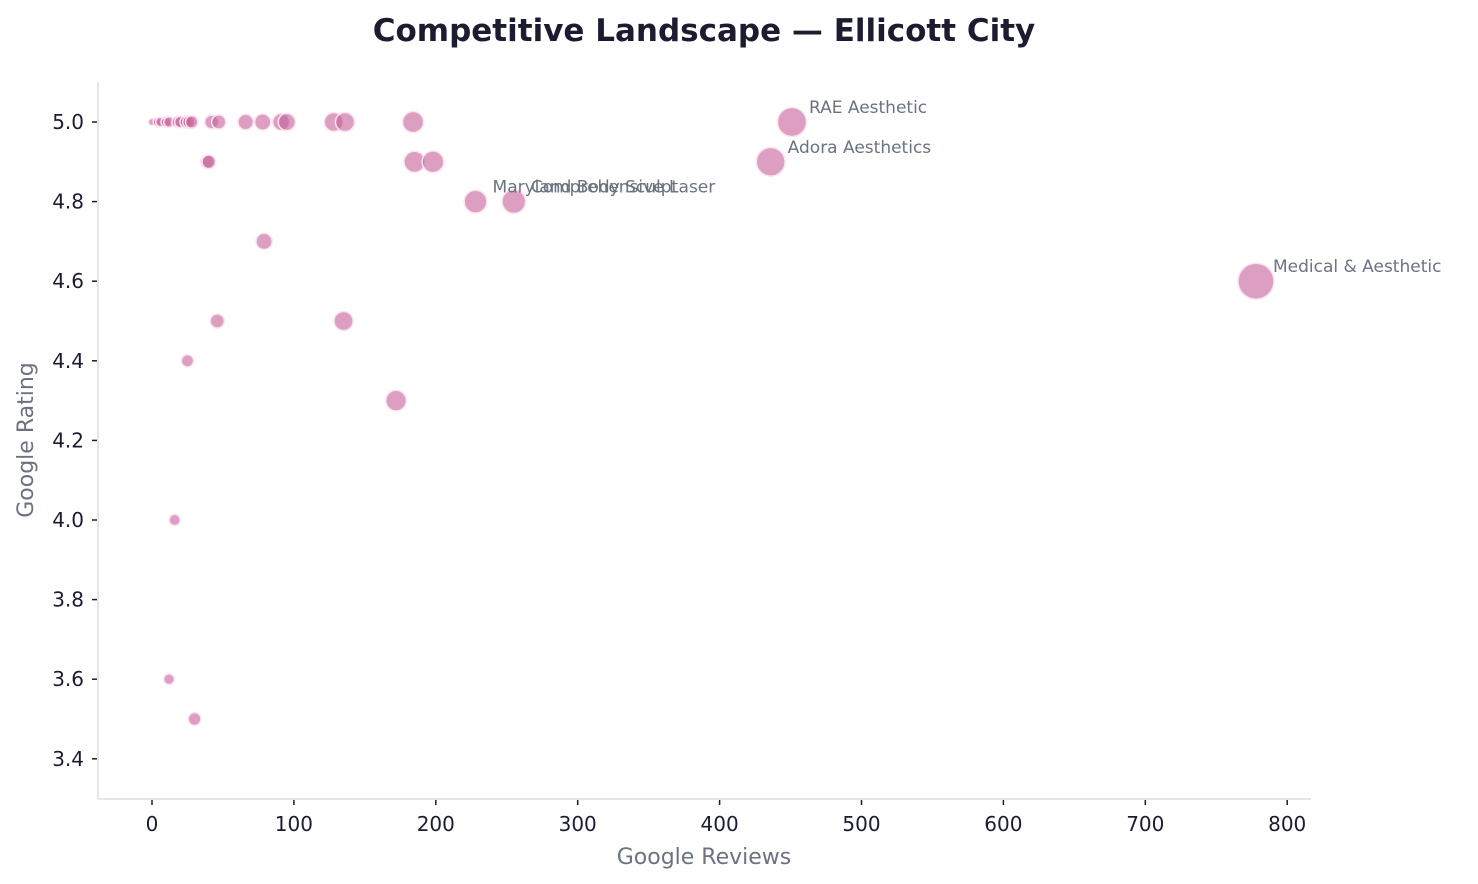 Image resolution: width=1478 pixels, height=884 pixels. What do you see at coordinates (294, 824) in the screenshot?
I see `x-tick-label: 100` at bounding box center [294, 824].